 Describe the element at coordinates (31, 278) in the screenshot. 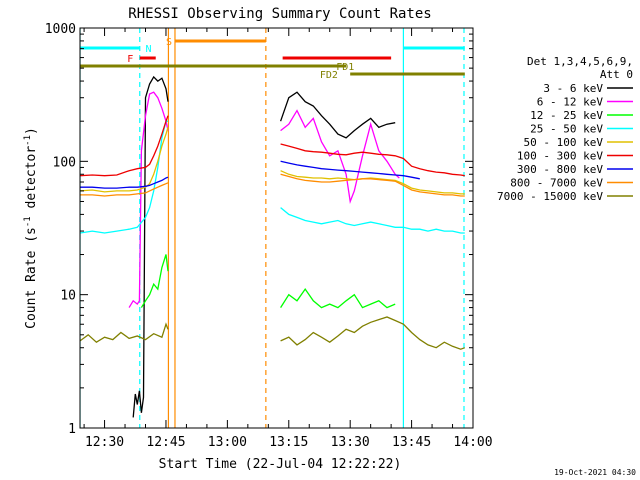

I see `y-axis-label-main: Count Rate (s` at that location.